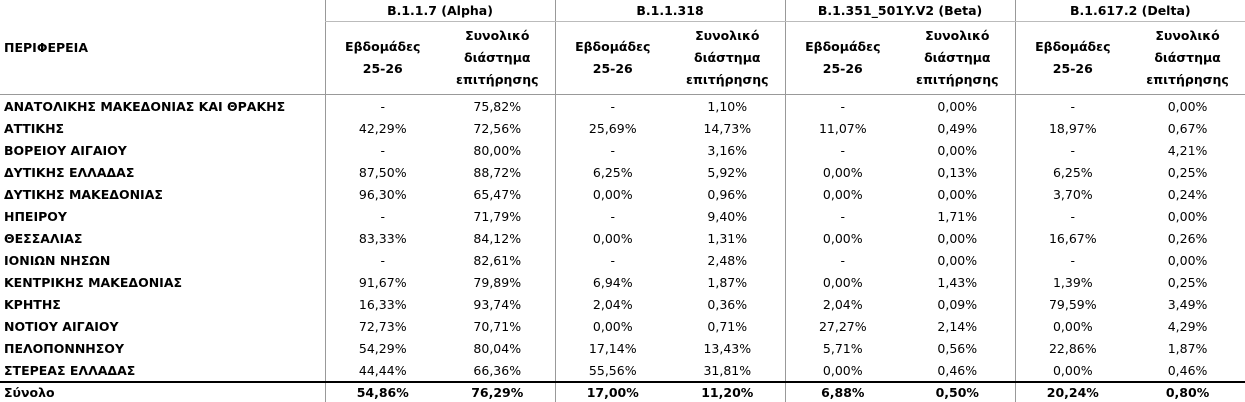 The height and width of the screenshot is (402, 1245). Describe the element at coordinates (612, 282) in the screenshot. I see `value-cell: 6,94%` at that location.